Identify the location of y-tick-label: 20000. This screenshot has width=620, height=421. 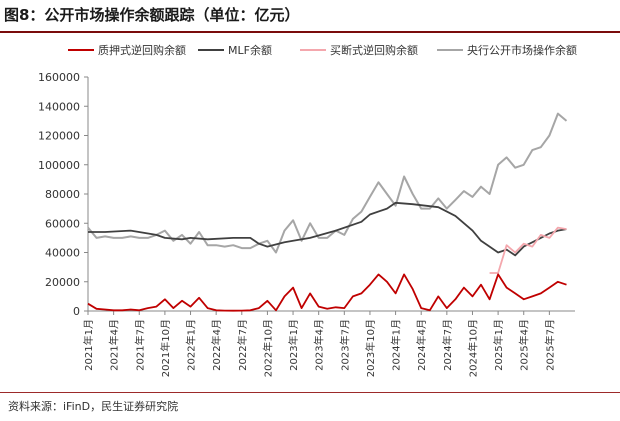
(62, 282).